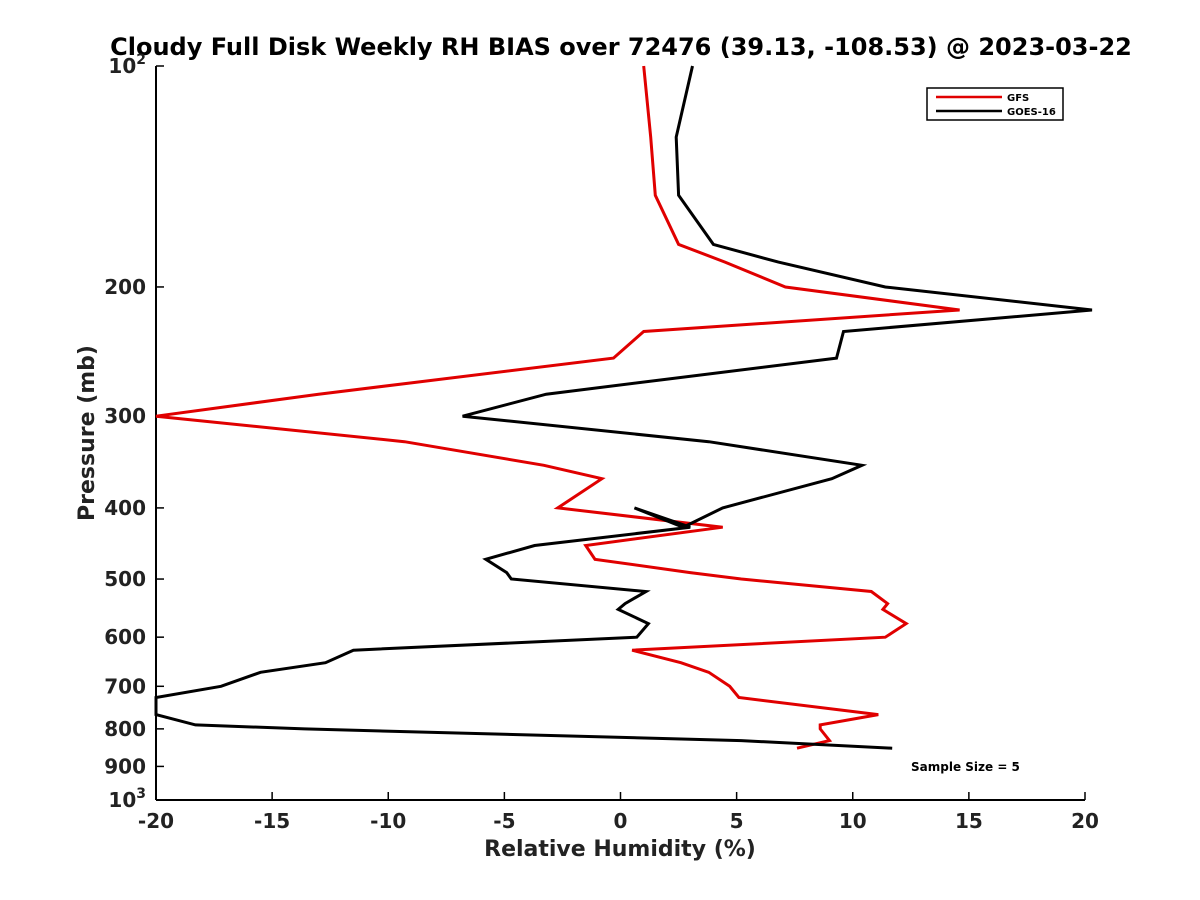  What do you see at coordinates (127, 799) in the screenshot?
I see `y-tick-label: 10³` at bounding box center [127, 799].